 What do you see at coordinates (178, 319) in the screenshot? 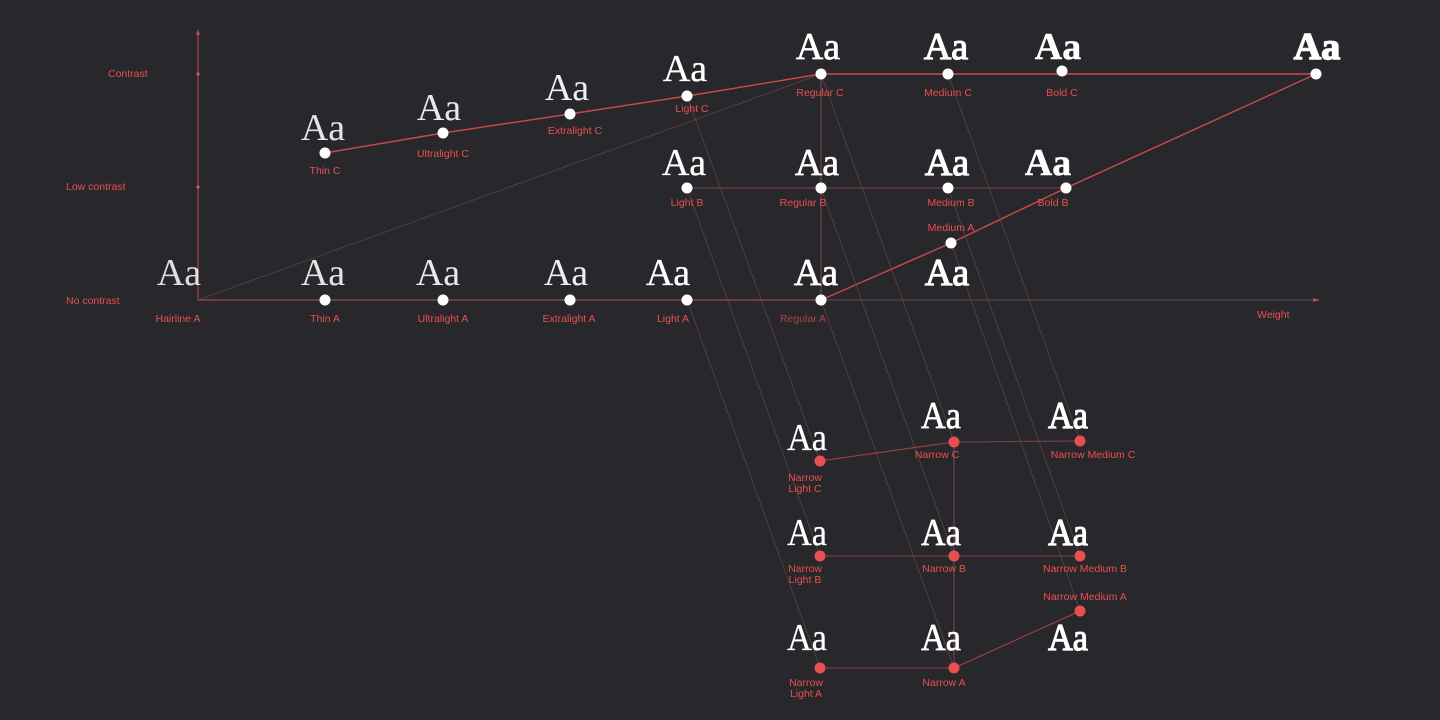
I see `node-label: Hairline A` at bounding box center [178, 319].